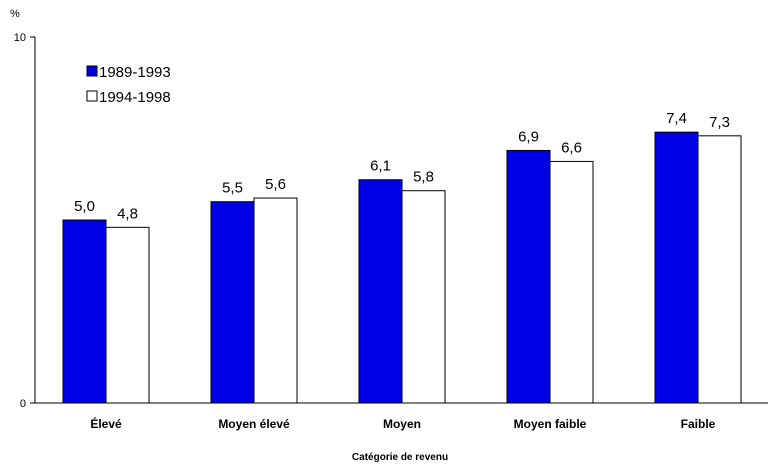 This screenshot has width=768, height=464. I want to click on legend-label: 1994-1998, so click(135, 97).